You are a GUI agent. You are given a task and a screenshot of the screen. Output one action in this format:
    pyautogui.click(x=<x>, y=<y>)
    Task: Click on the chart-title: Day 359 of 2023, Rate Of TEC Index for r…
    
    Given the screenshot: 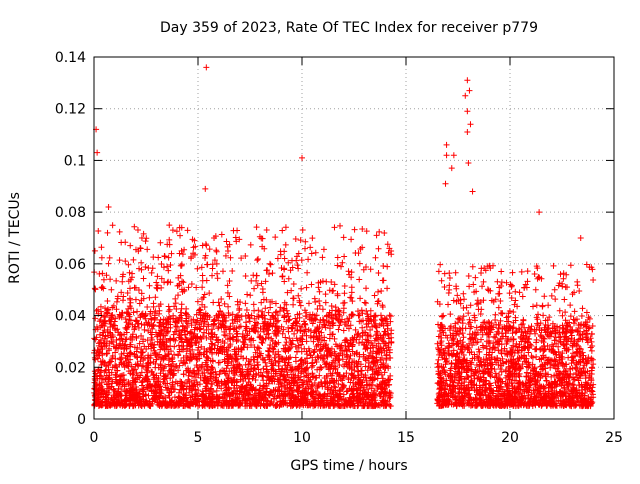 What is the action you would take?
    pyautogui.click(x=349, y=28)
    